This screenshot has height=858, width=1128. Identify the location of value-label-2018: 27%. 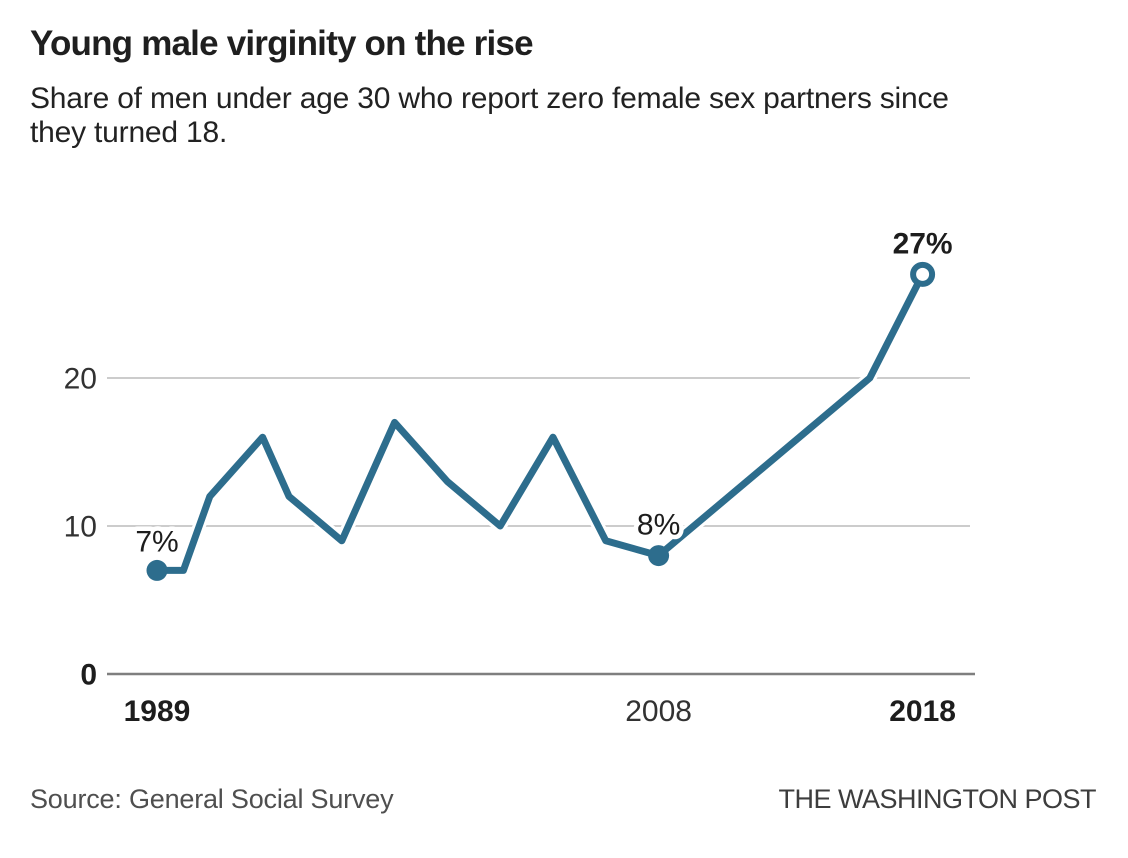
(923, 243).